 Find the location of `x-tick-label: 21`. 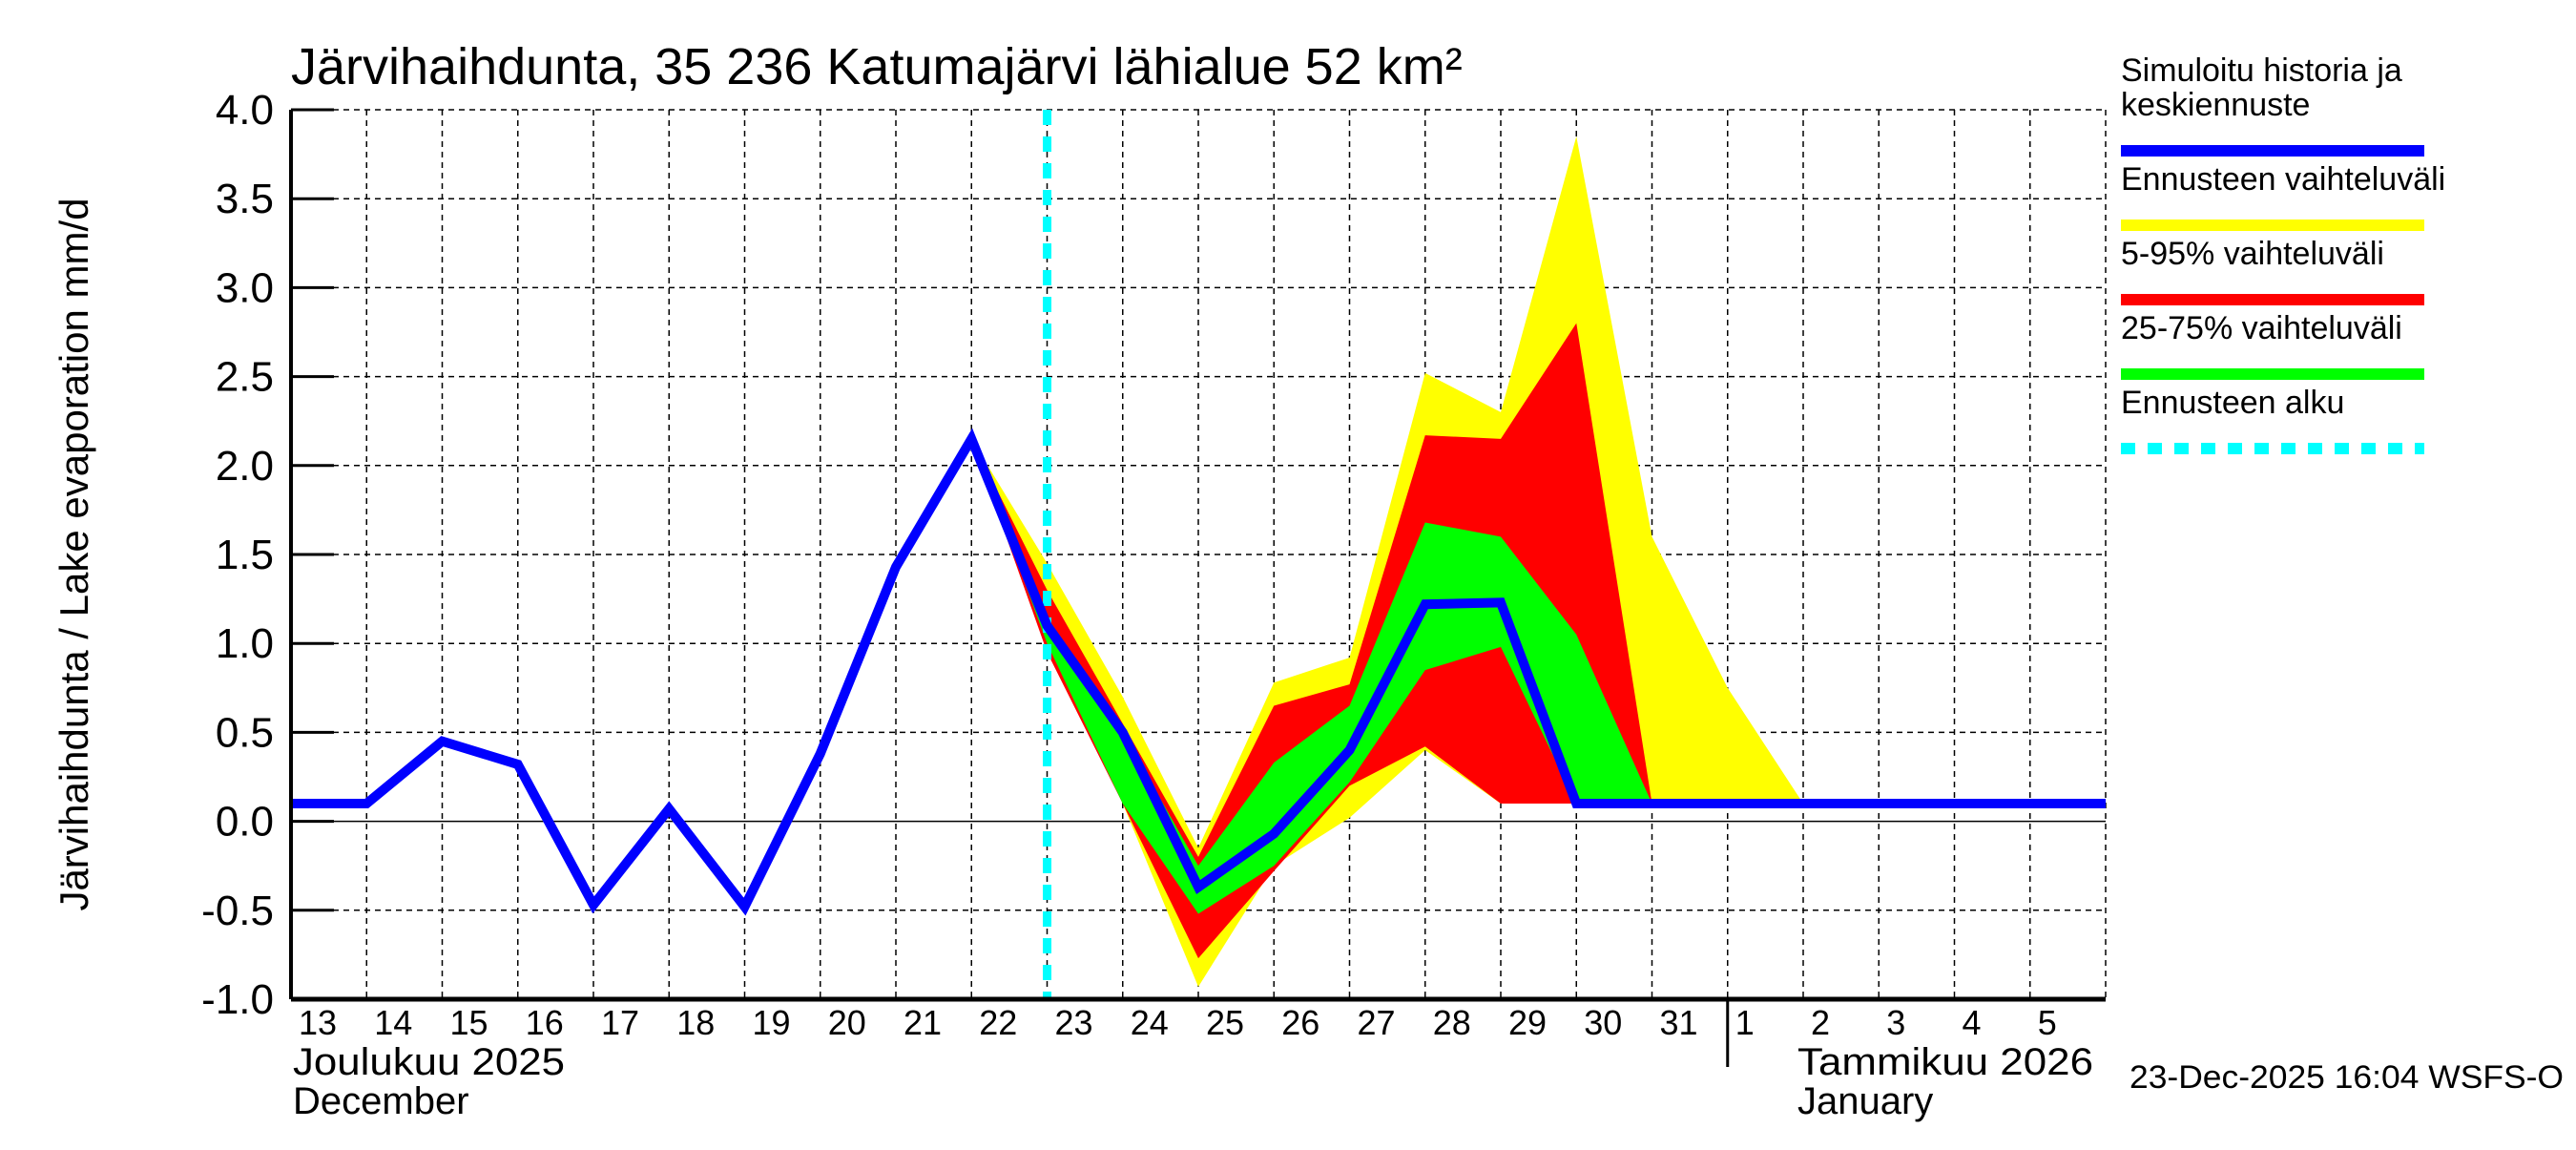

x-tick-label: 21 is located at coordinates (923, 1023).